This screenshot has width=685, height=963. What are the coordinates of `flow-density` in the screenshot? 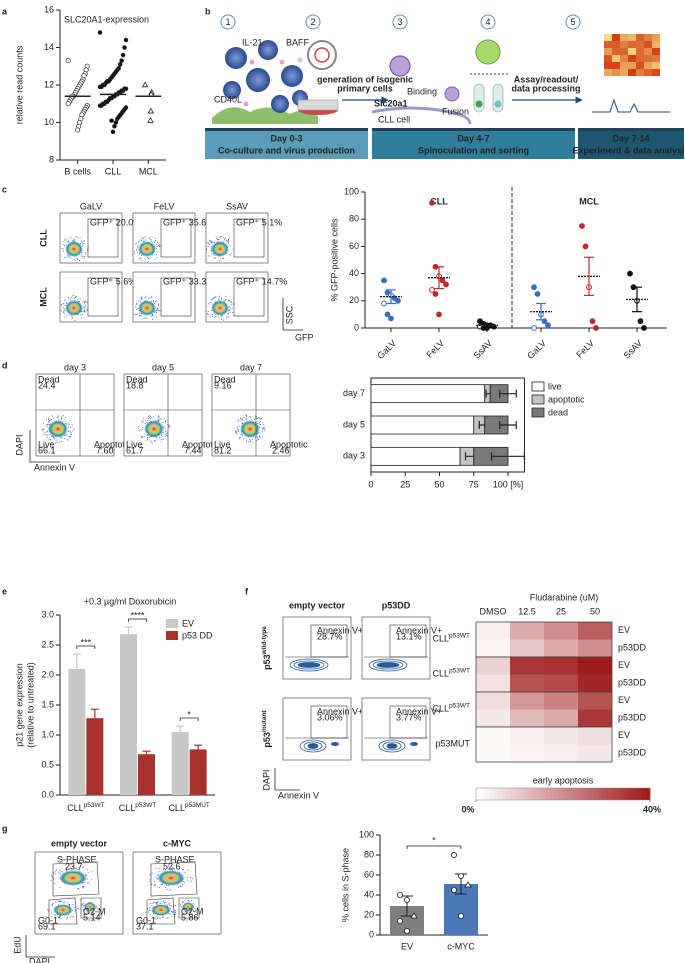 It's located at (74, 249).